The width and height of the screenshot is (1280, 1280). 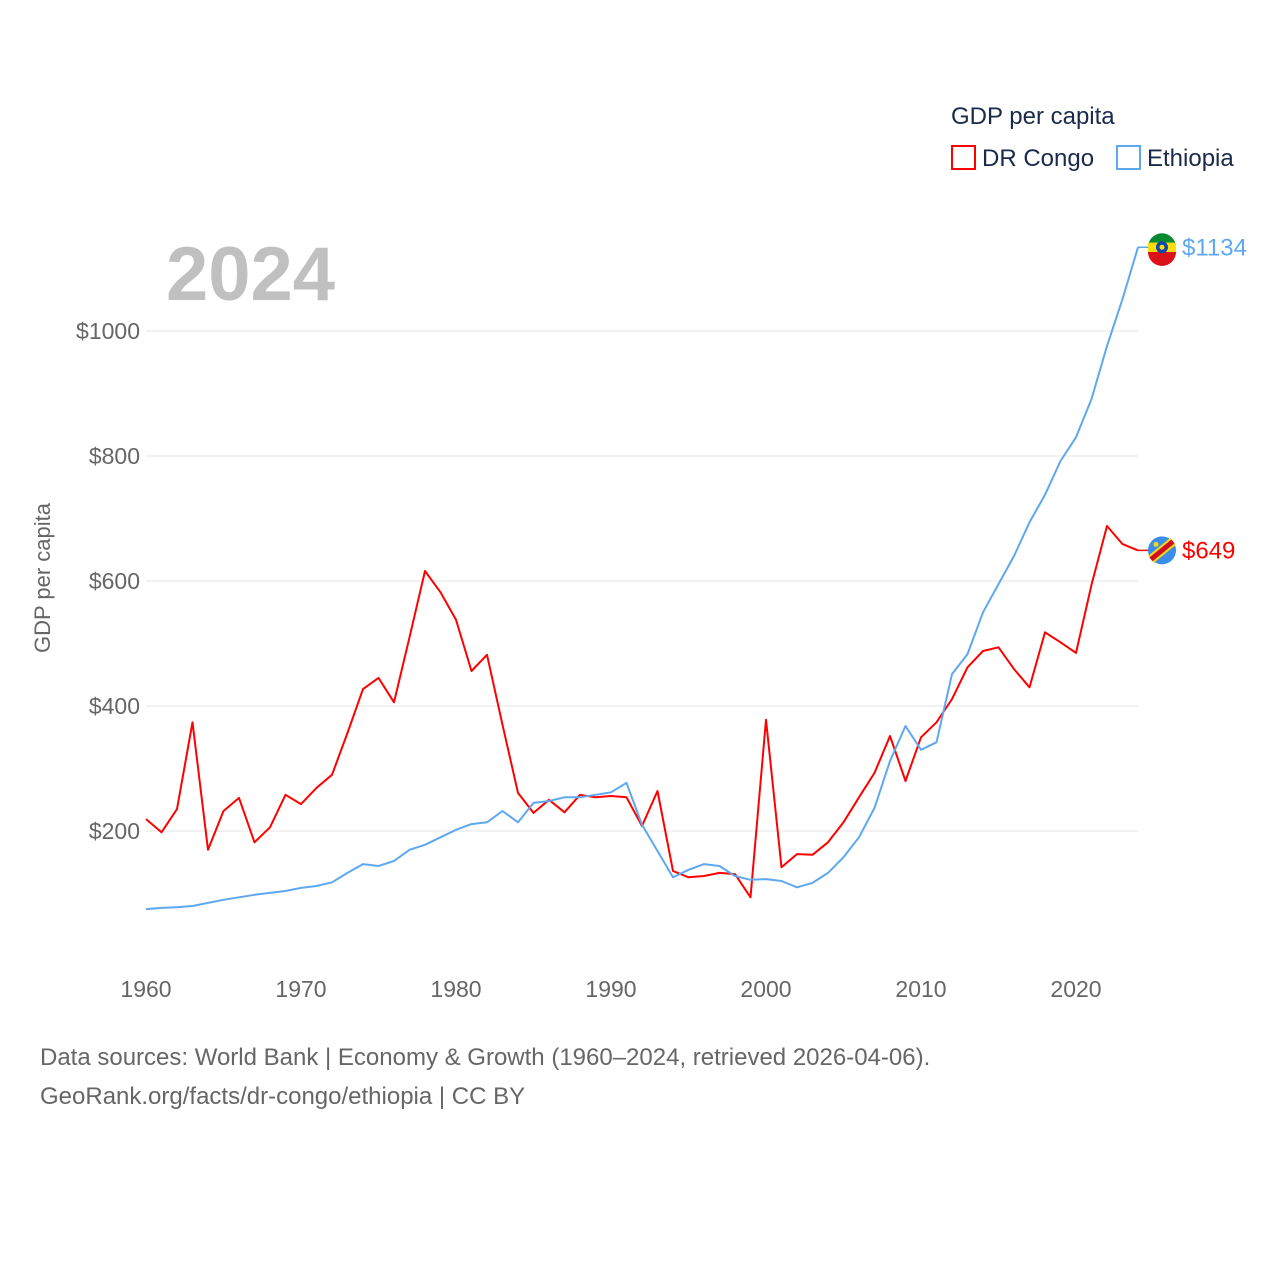 What do you see at coordinates (114, 706) in the screenshot?
I see `y-tick-label: $400` at bounding box center [114, 706].